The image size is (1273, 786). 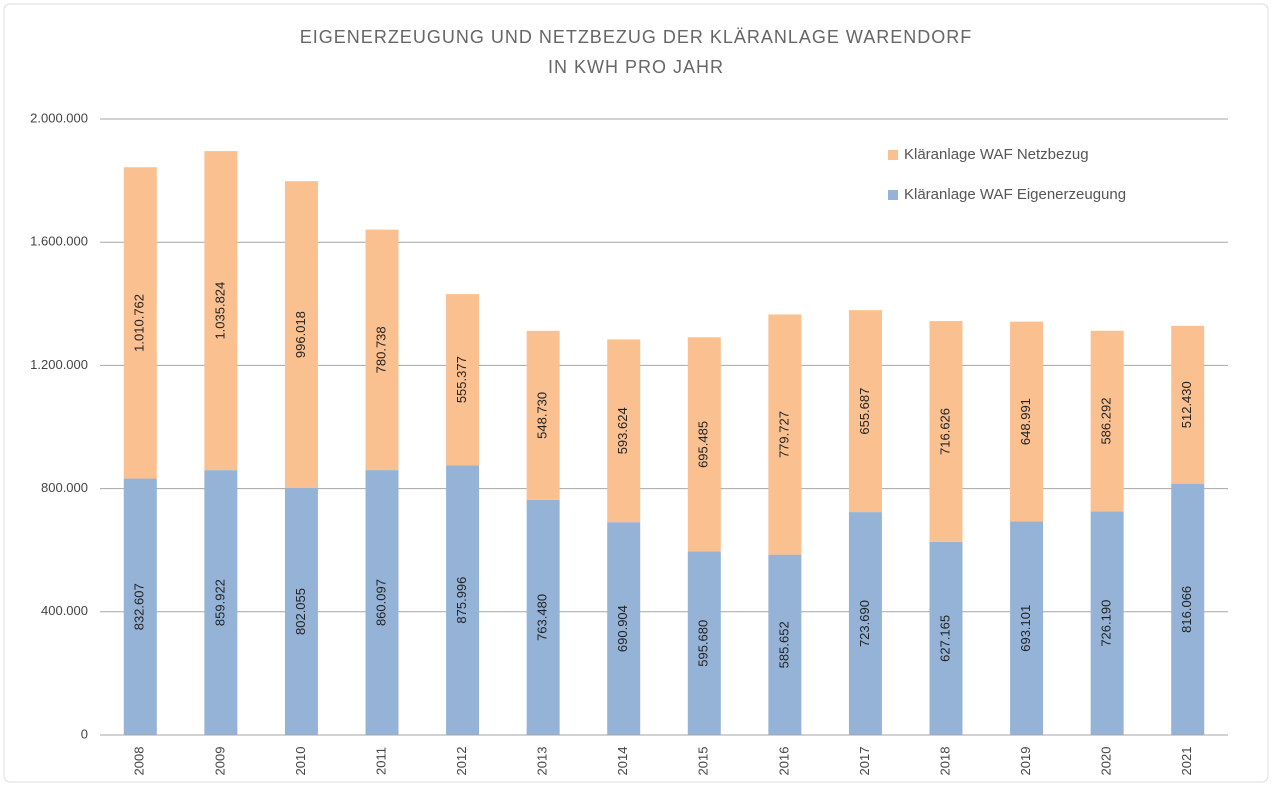 What do you see at coordinates (542, 761) in the screenshot?
I see `x-tick-label: 2013` at bounding box center [542, 761].